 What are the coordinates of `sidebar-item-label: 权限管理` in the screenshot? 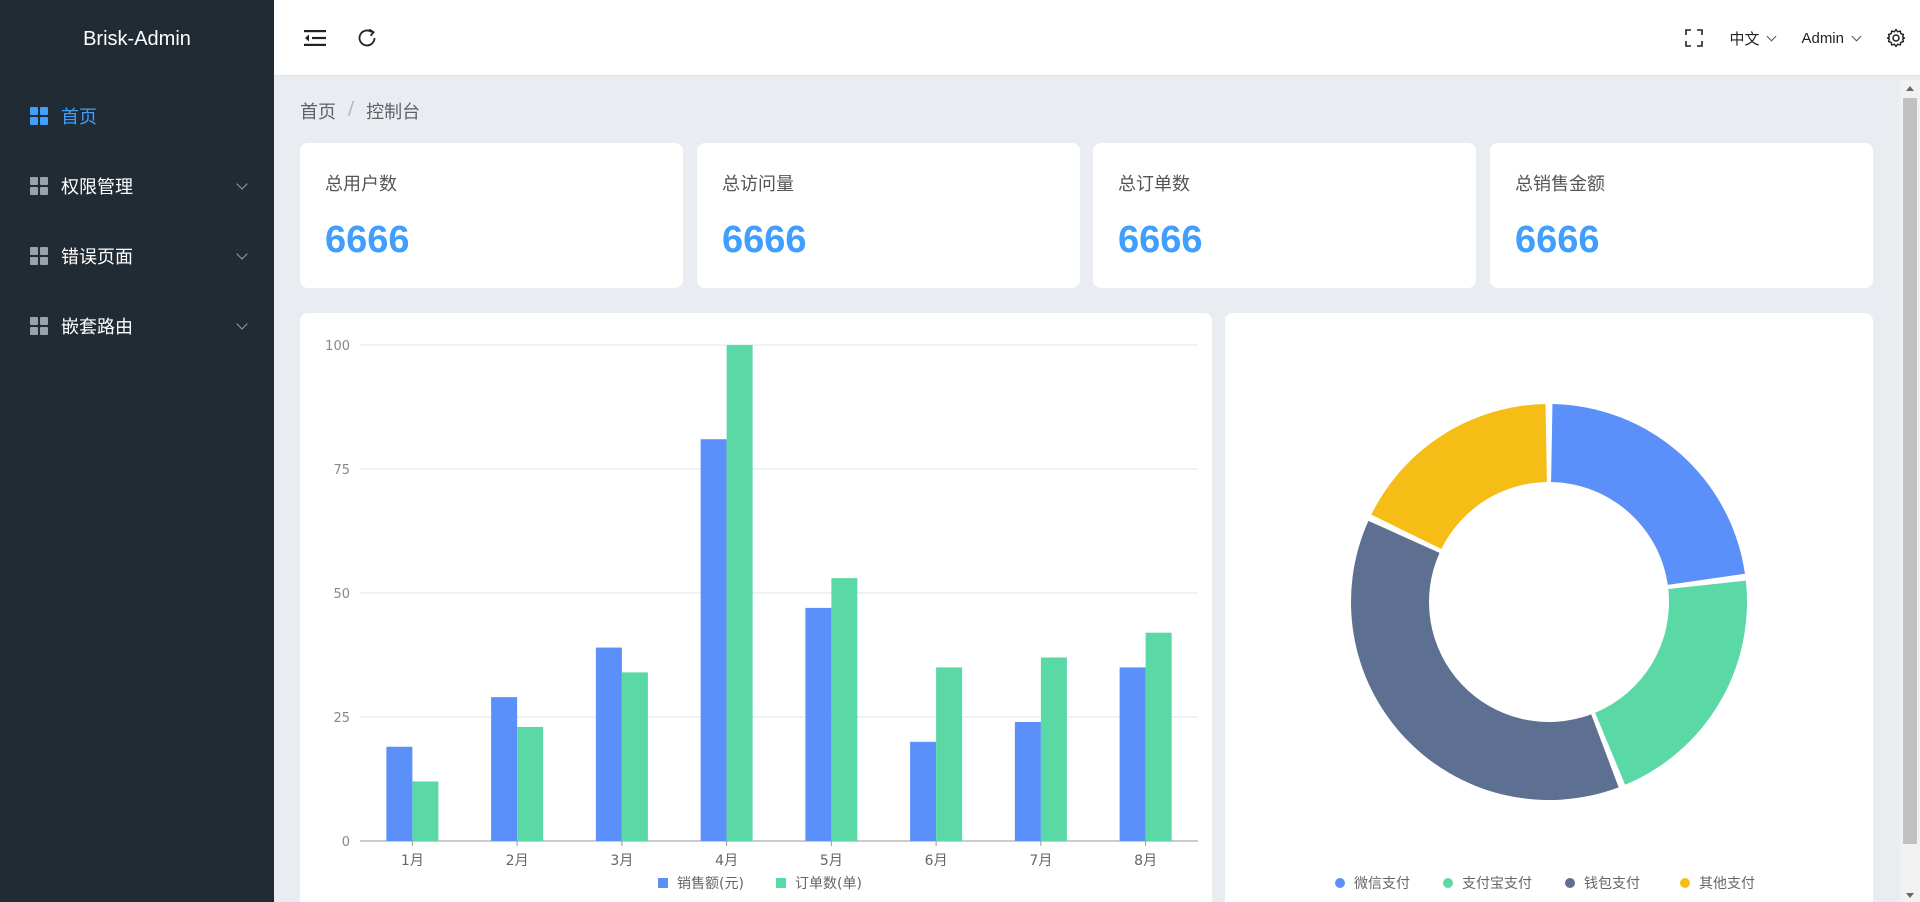 It's located at (97, 187).